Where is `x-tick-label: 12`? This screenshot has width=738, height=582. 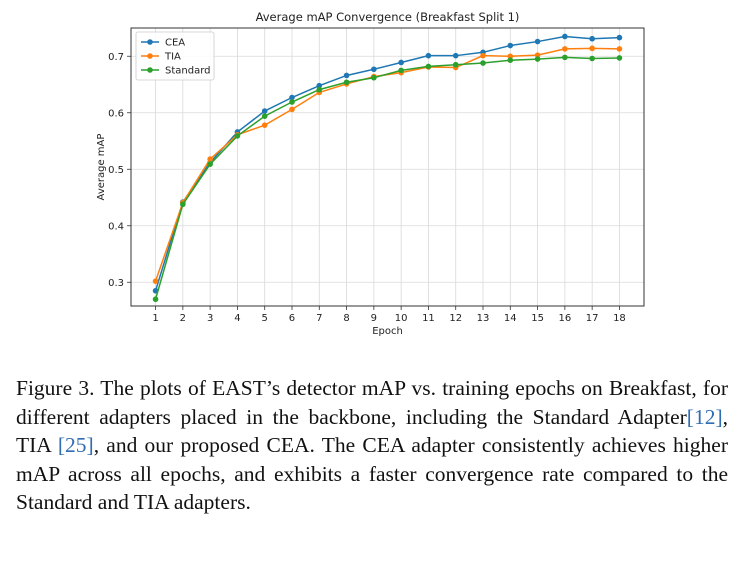
x-tick-label: 12 is located at coordinates (455, 318).